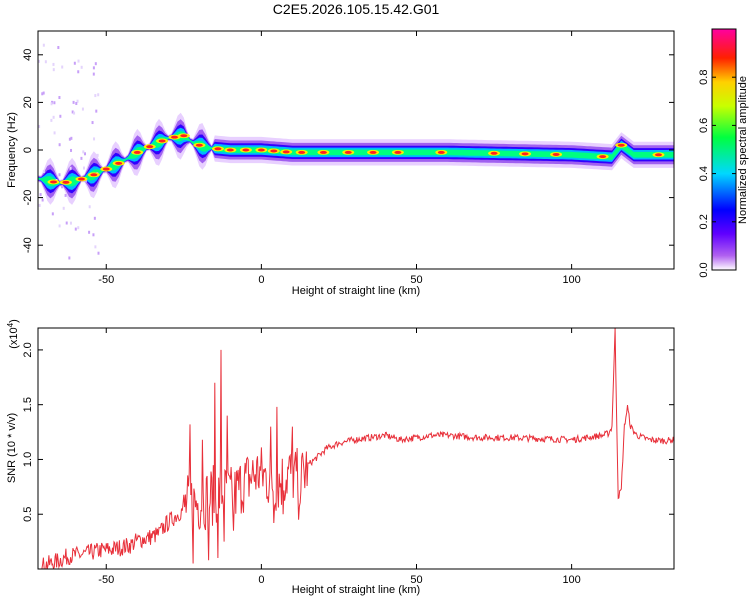 The image size is (750, 600). Describe the element at coordinates (416, 280) in the screenshot. I see `spectrogram-x-tick-label: 50` at that location.